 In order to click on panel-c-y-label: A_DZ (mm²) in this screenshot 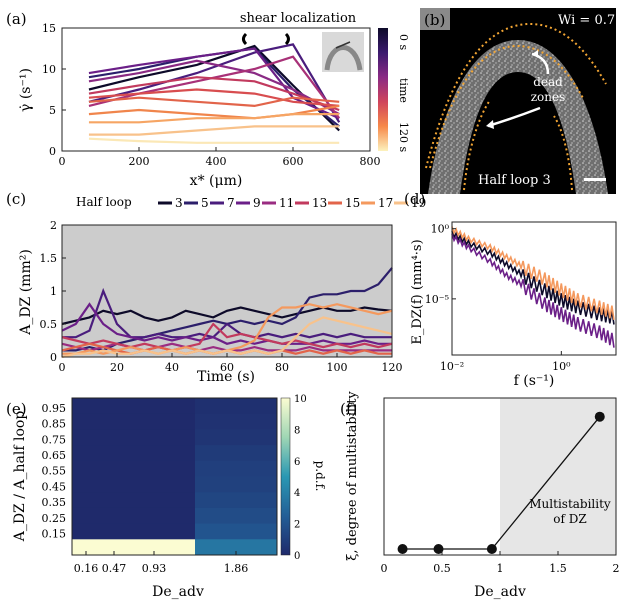, I will do `click(26, 292)`.